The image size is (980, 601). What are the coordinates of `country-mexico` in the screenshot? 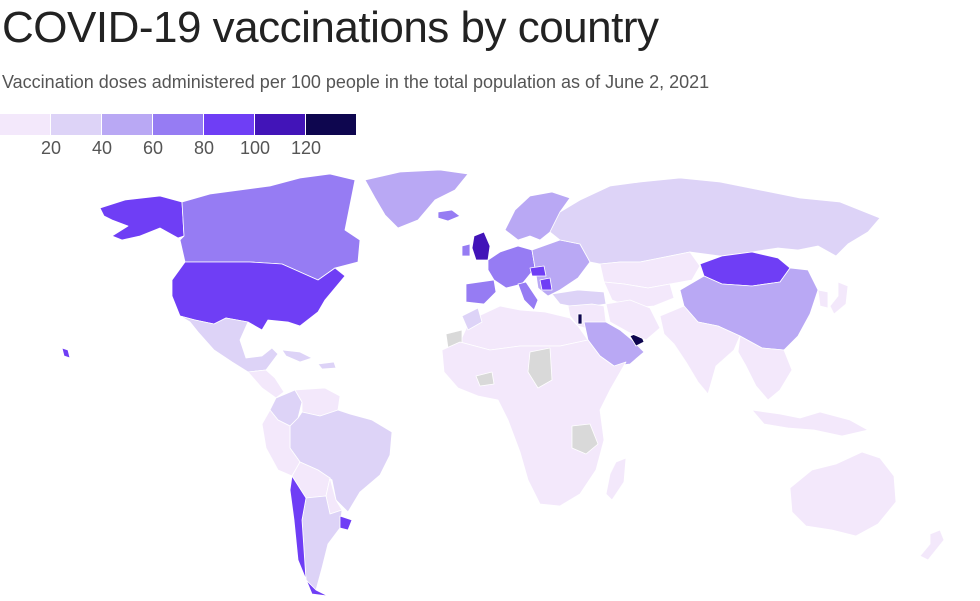 It's located at (229, 344).